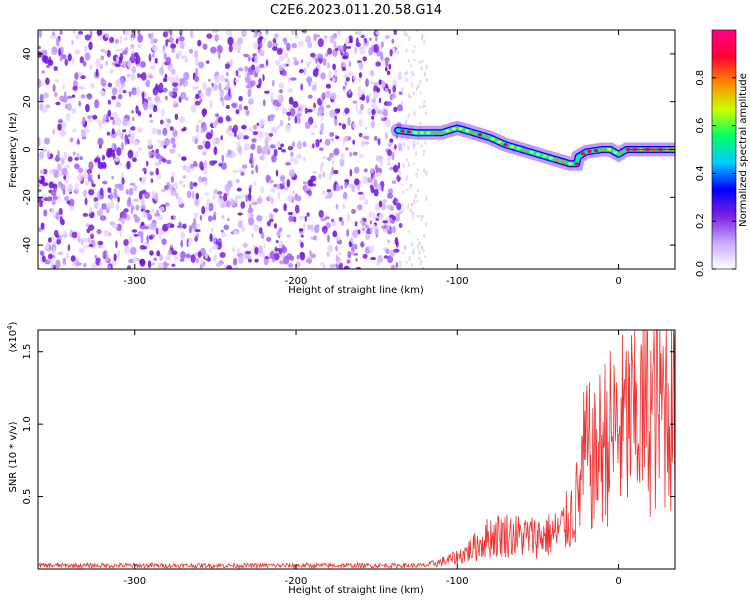 This screenshot has width=750, height=600. I want to click on spectrogram-signal-track, so click(532, 145).